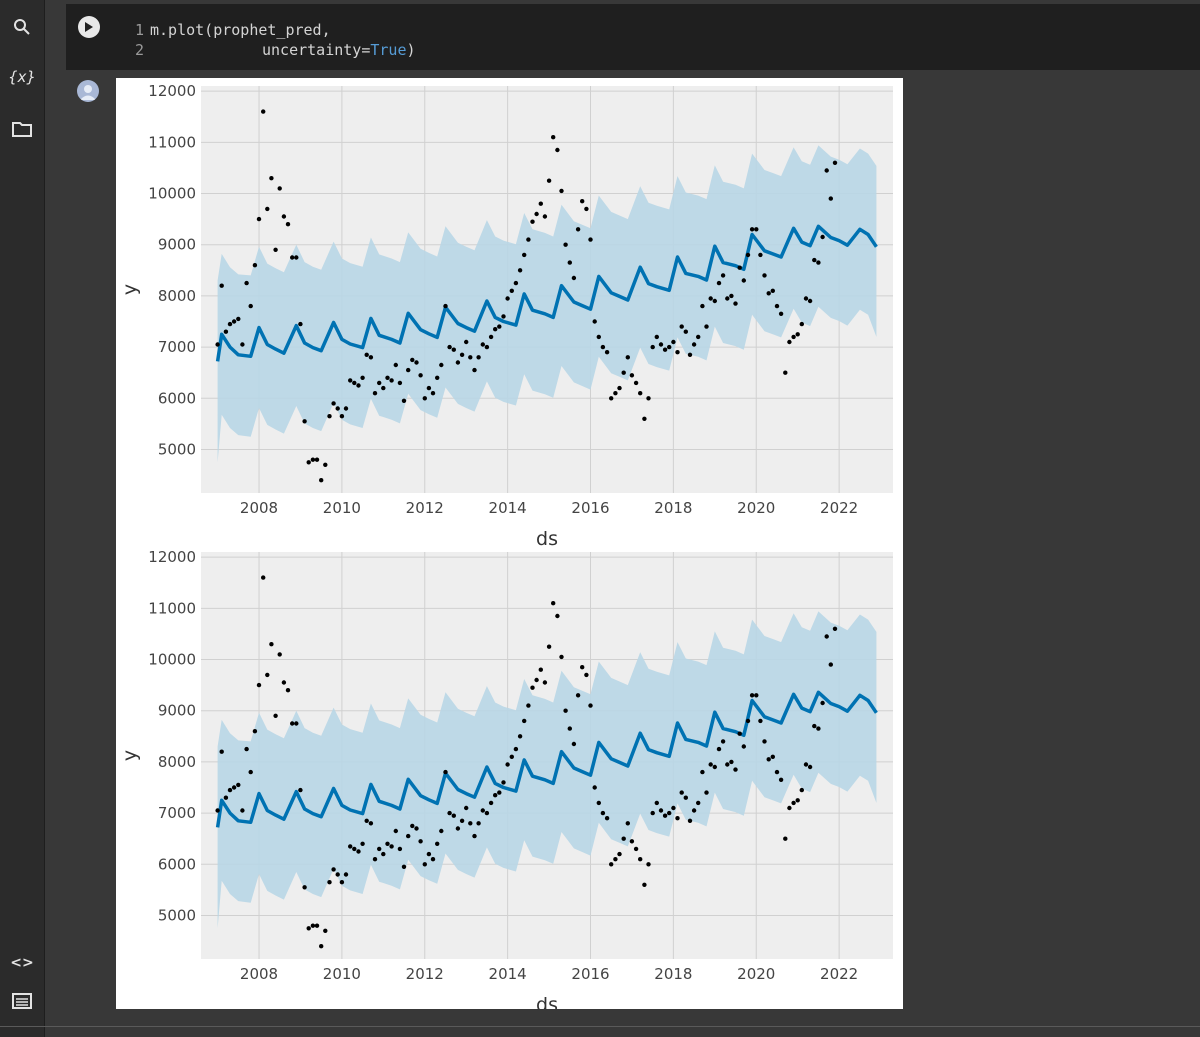 The width and height of the screenshot is (1200, 1037). What do you see at coordinates (177, 398) in the screenshot?
I see `y-tick-label: 6000` at bounding box center [177, 398].